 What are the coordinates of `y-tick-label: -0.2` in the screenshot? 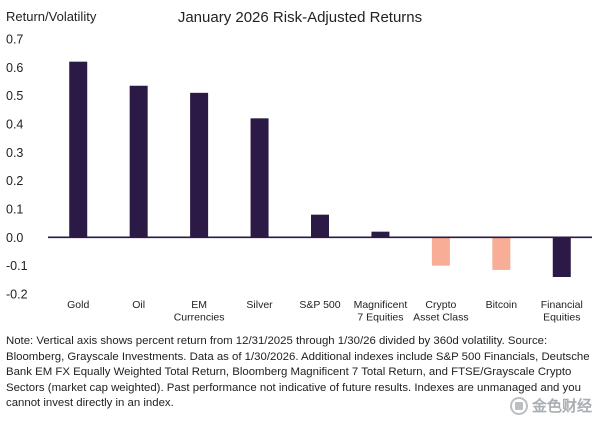 It's located at (17, 295).